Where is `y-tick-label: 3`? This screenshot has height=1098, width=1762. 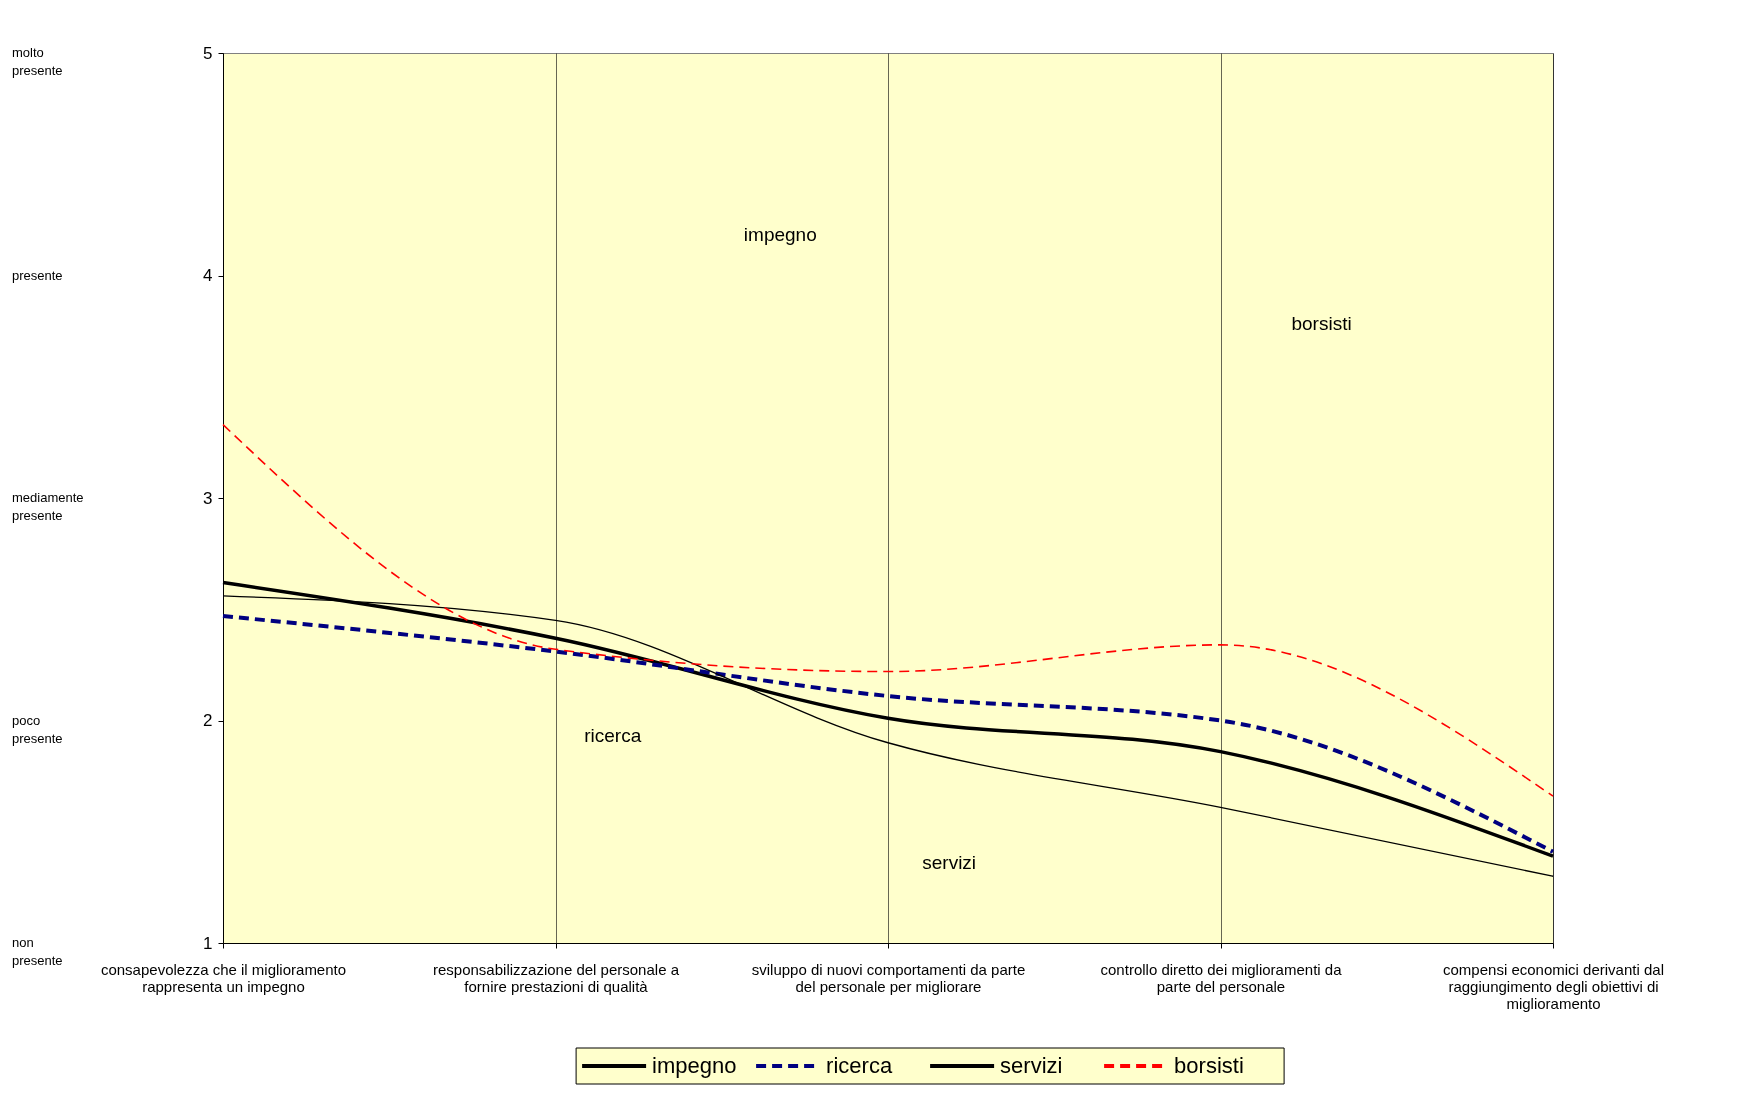
y-tick-label: 3 is located at coordinates (208, 498).